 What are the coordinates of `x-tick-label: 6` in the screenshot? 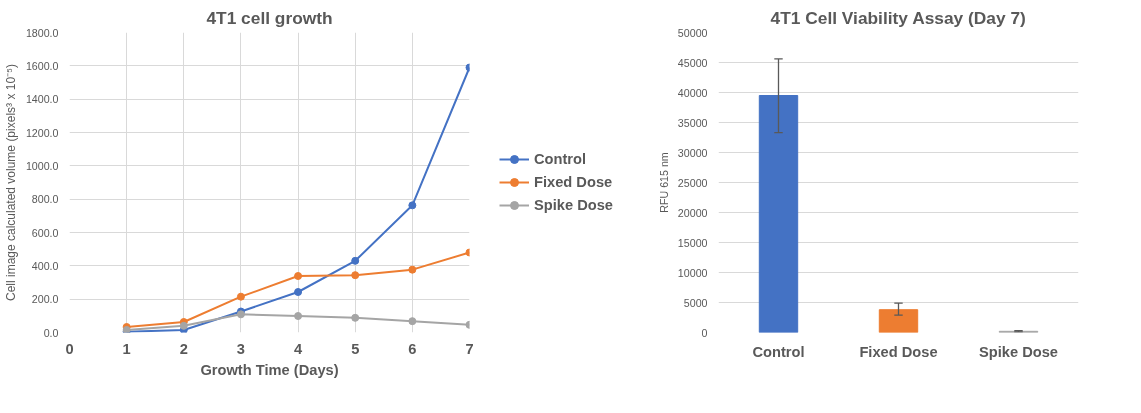 It's located at (412, 348).